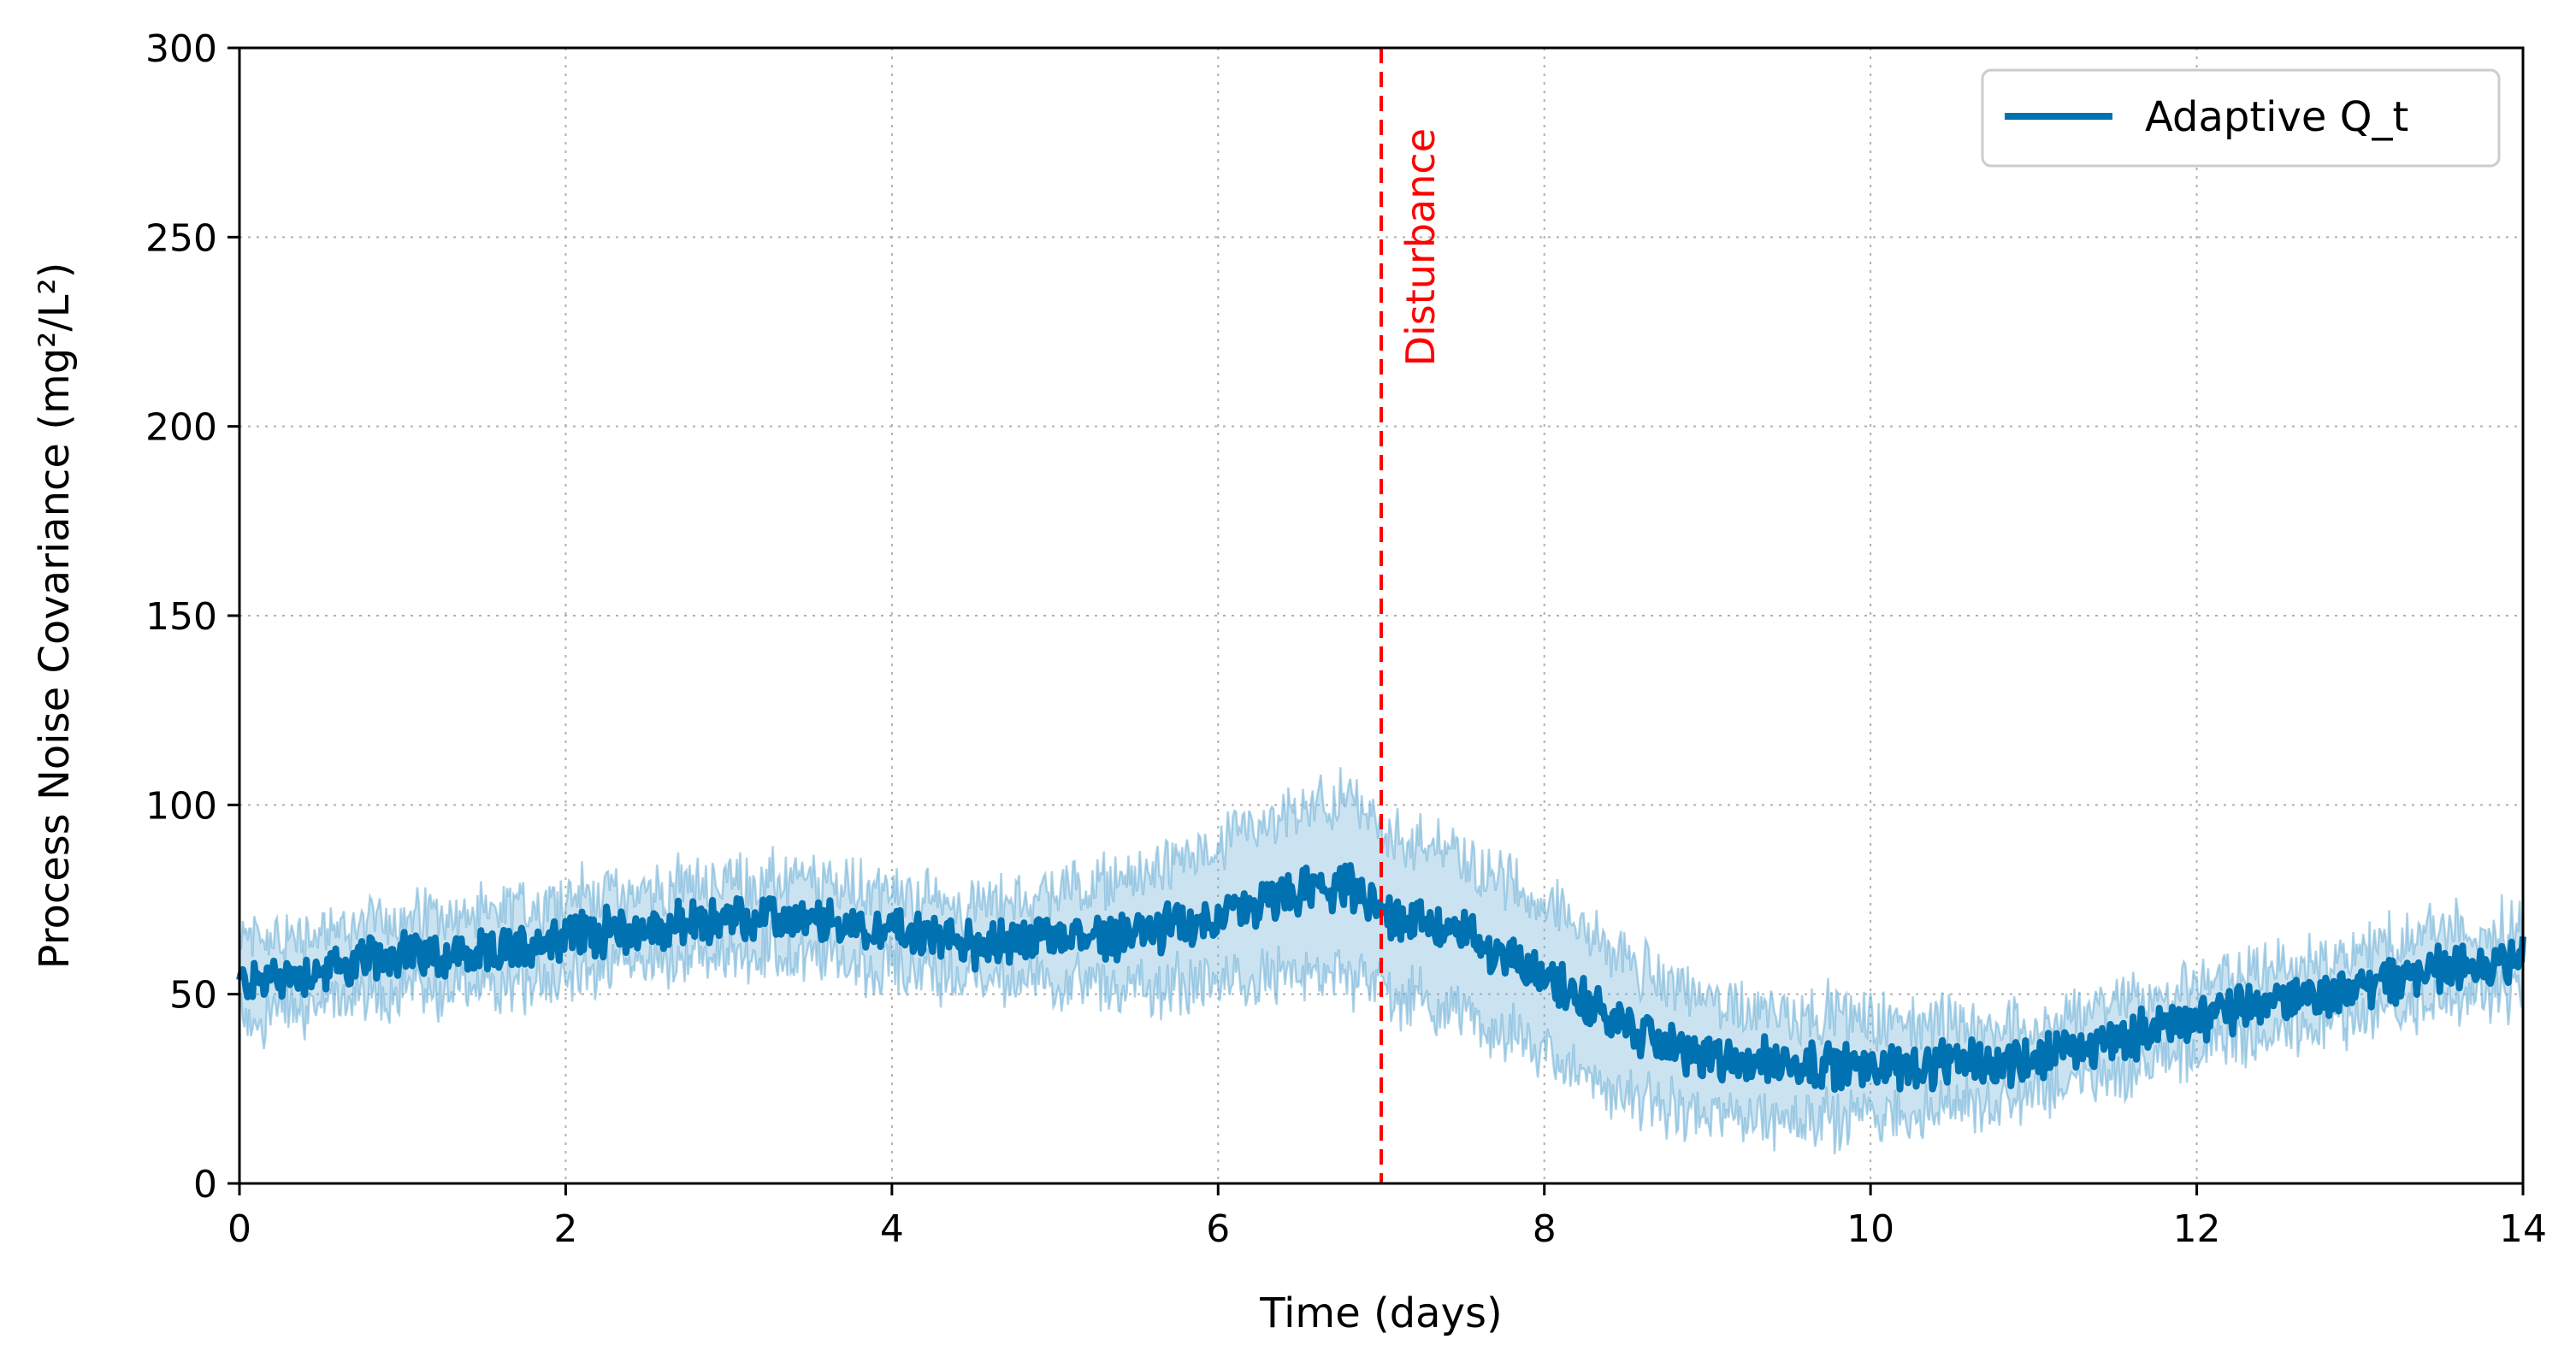  Describe the element at coordinates (181, 238) in the screenshot. I see `y-tick-label-250: 250` at that location.